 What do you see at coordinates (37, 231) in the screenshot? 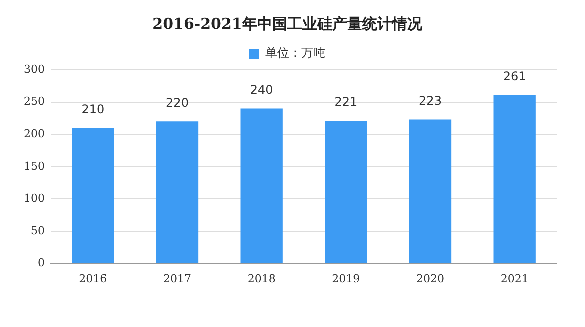
I see `y-tick-label: 50` at bounding box center [37, 231].